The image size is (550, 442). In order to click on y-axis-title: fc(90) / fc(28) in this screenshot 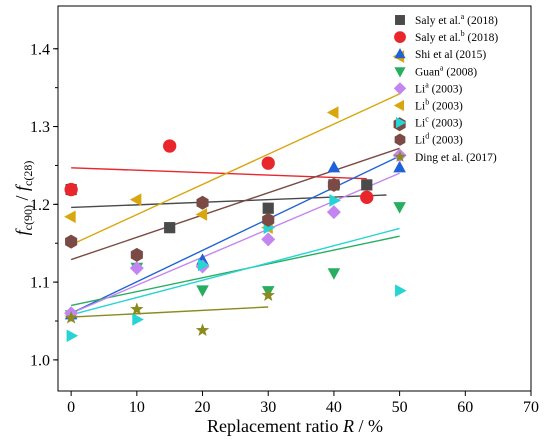, I will do `click(23, 198)`.